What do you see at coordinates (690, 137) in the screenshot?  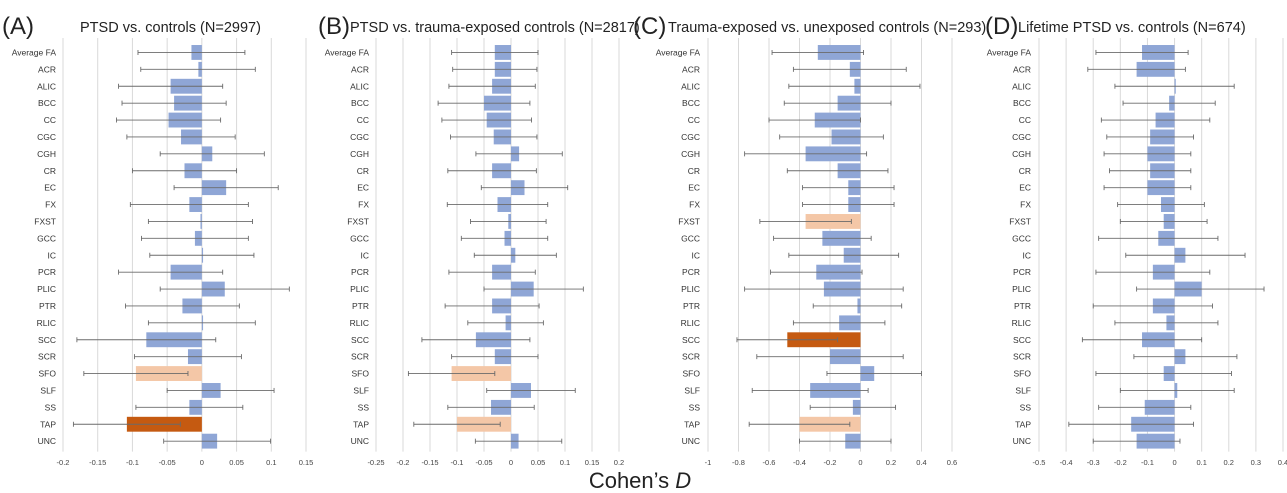 I see `category-label: CGC` at bounding box center [690, 137].